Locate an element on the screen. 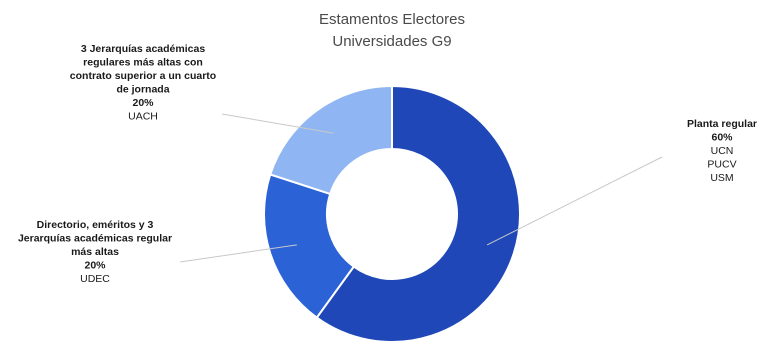  slice-3-label-line: de jornada is located at coordinates (142, 90).